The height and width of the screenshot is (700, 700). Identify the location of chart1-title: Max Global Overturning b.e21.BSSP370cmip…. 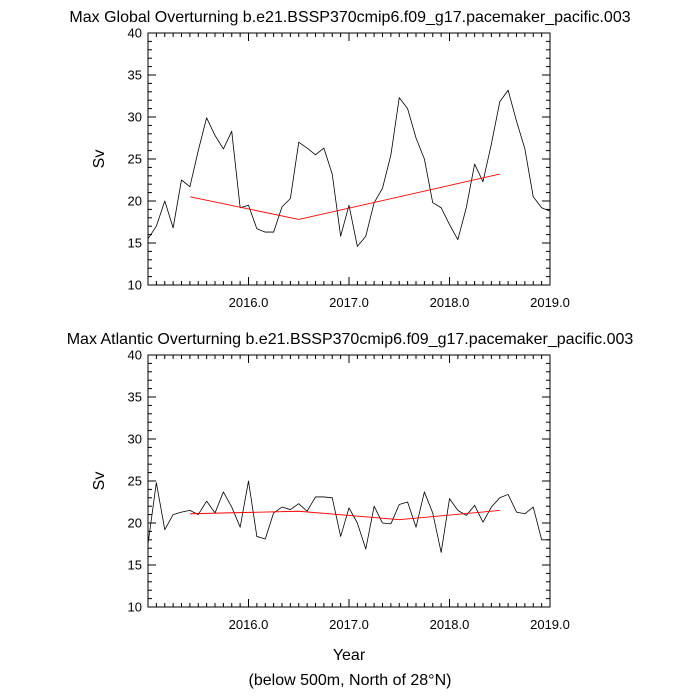
(349, 17).